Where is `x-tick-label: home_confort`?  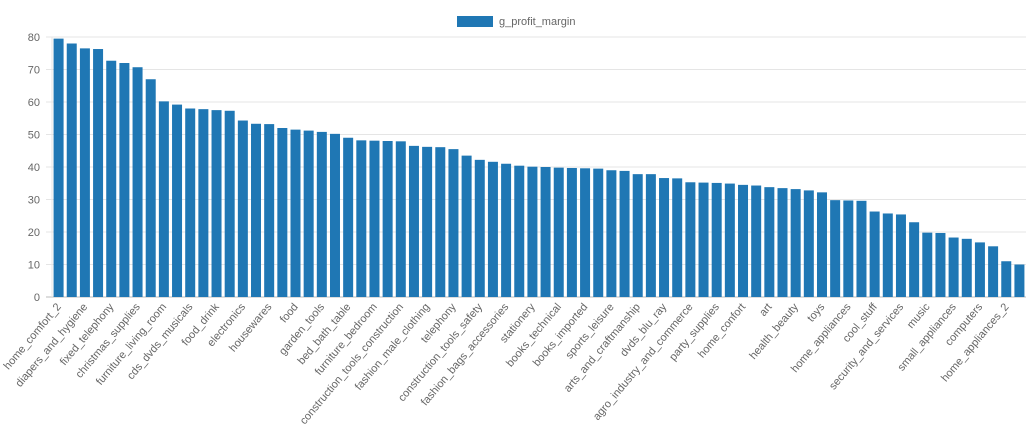
x-tick-label: home_confort is located at coordinates (722, 330).